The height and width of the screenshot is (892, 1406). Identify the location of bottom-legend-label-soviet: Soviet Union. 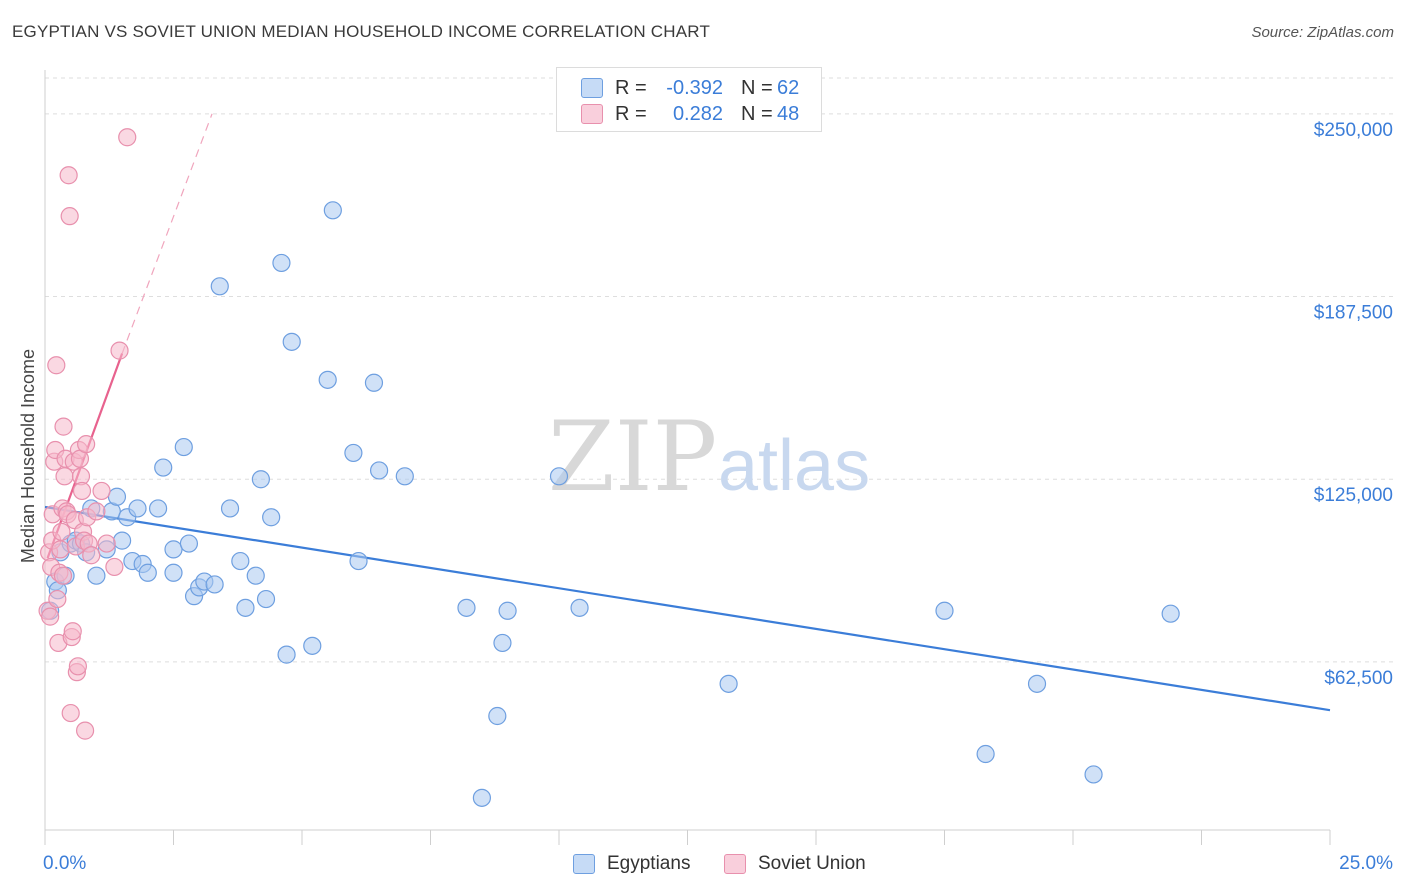
(812, 863).